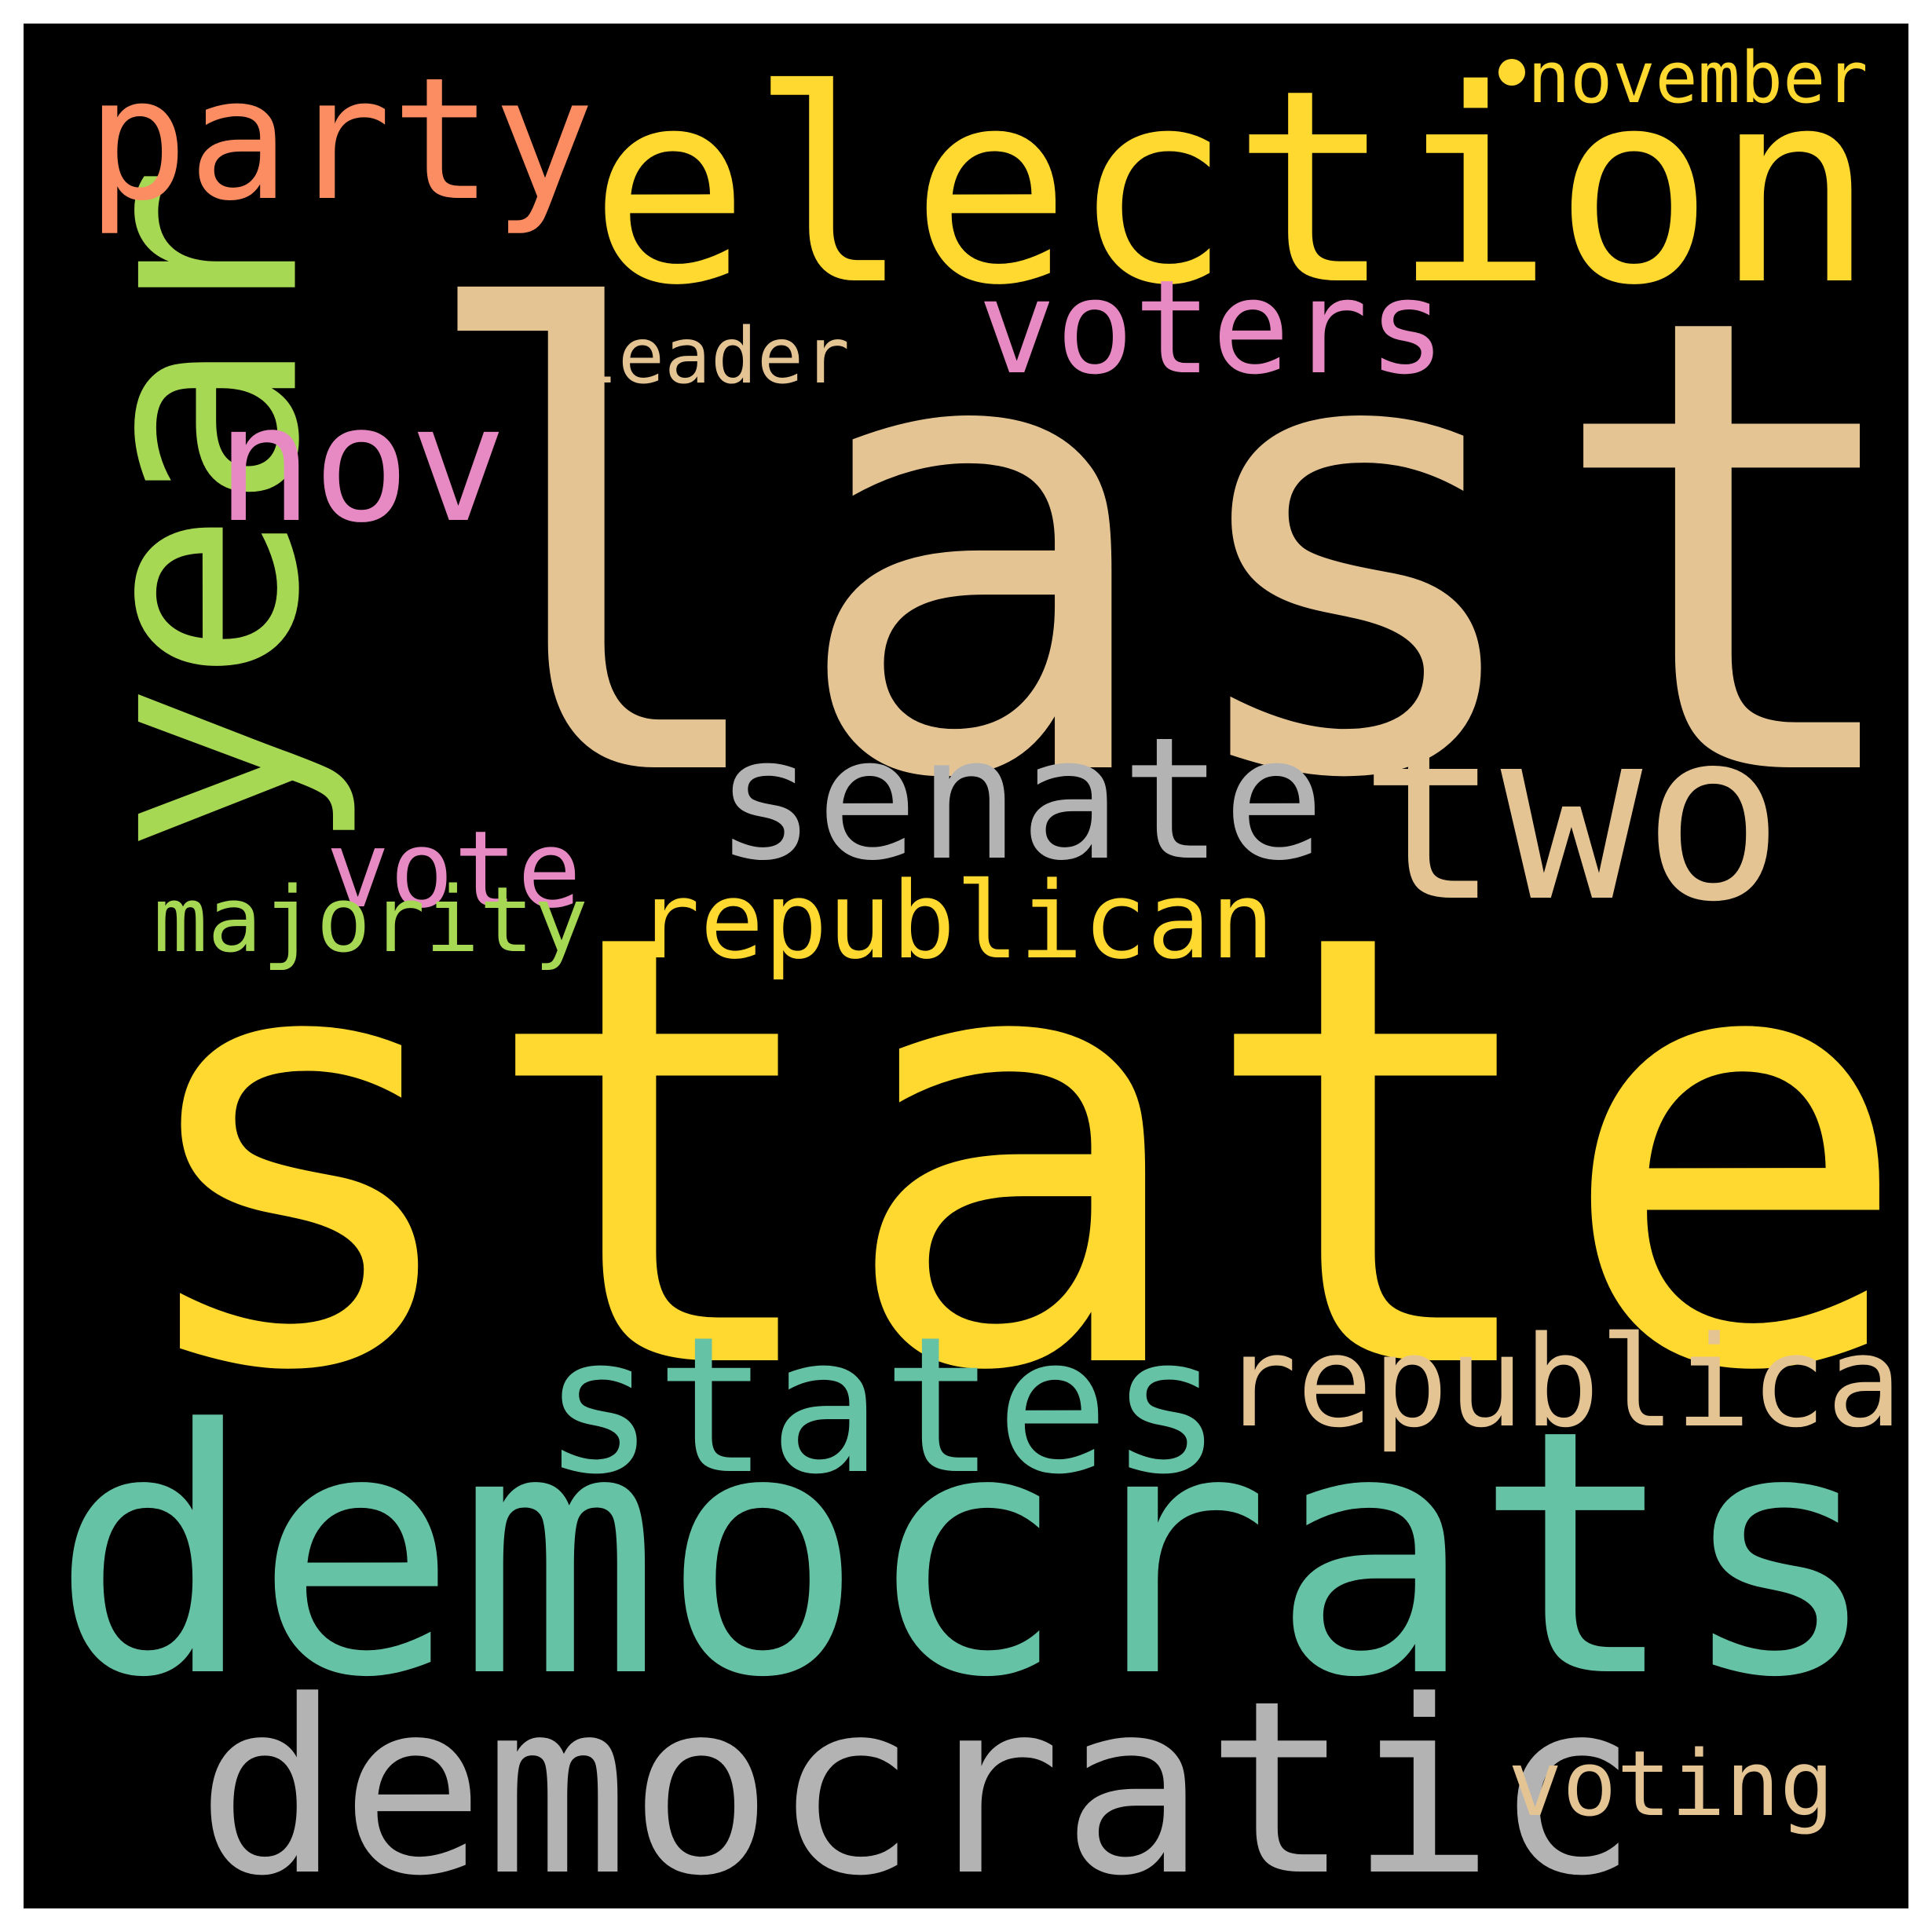  Describe the element at coordinates (454, 869) in the screenshot. I see `word-vote: vote` at that location.